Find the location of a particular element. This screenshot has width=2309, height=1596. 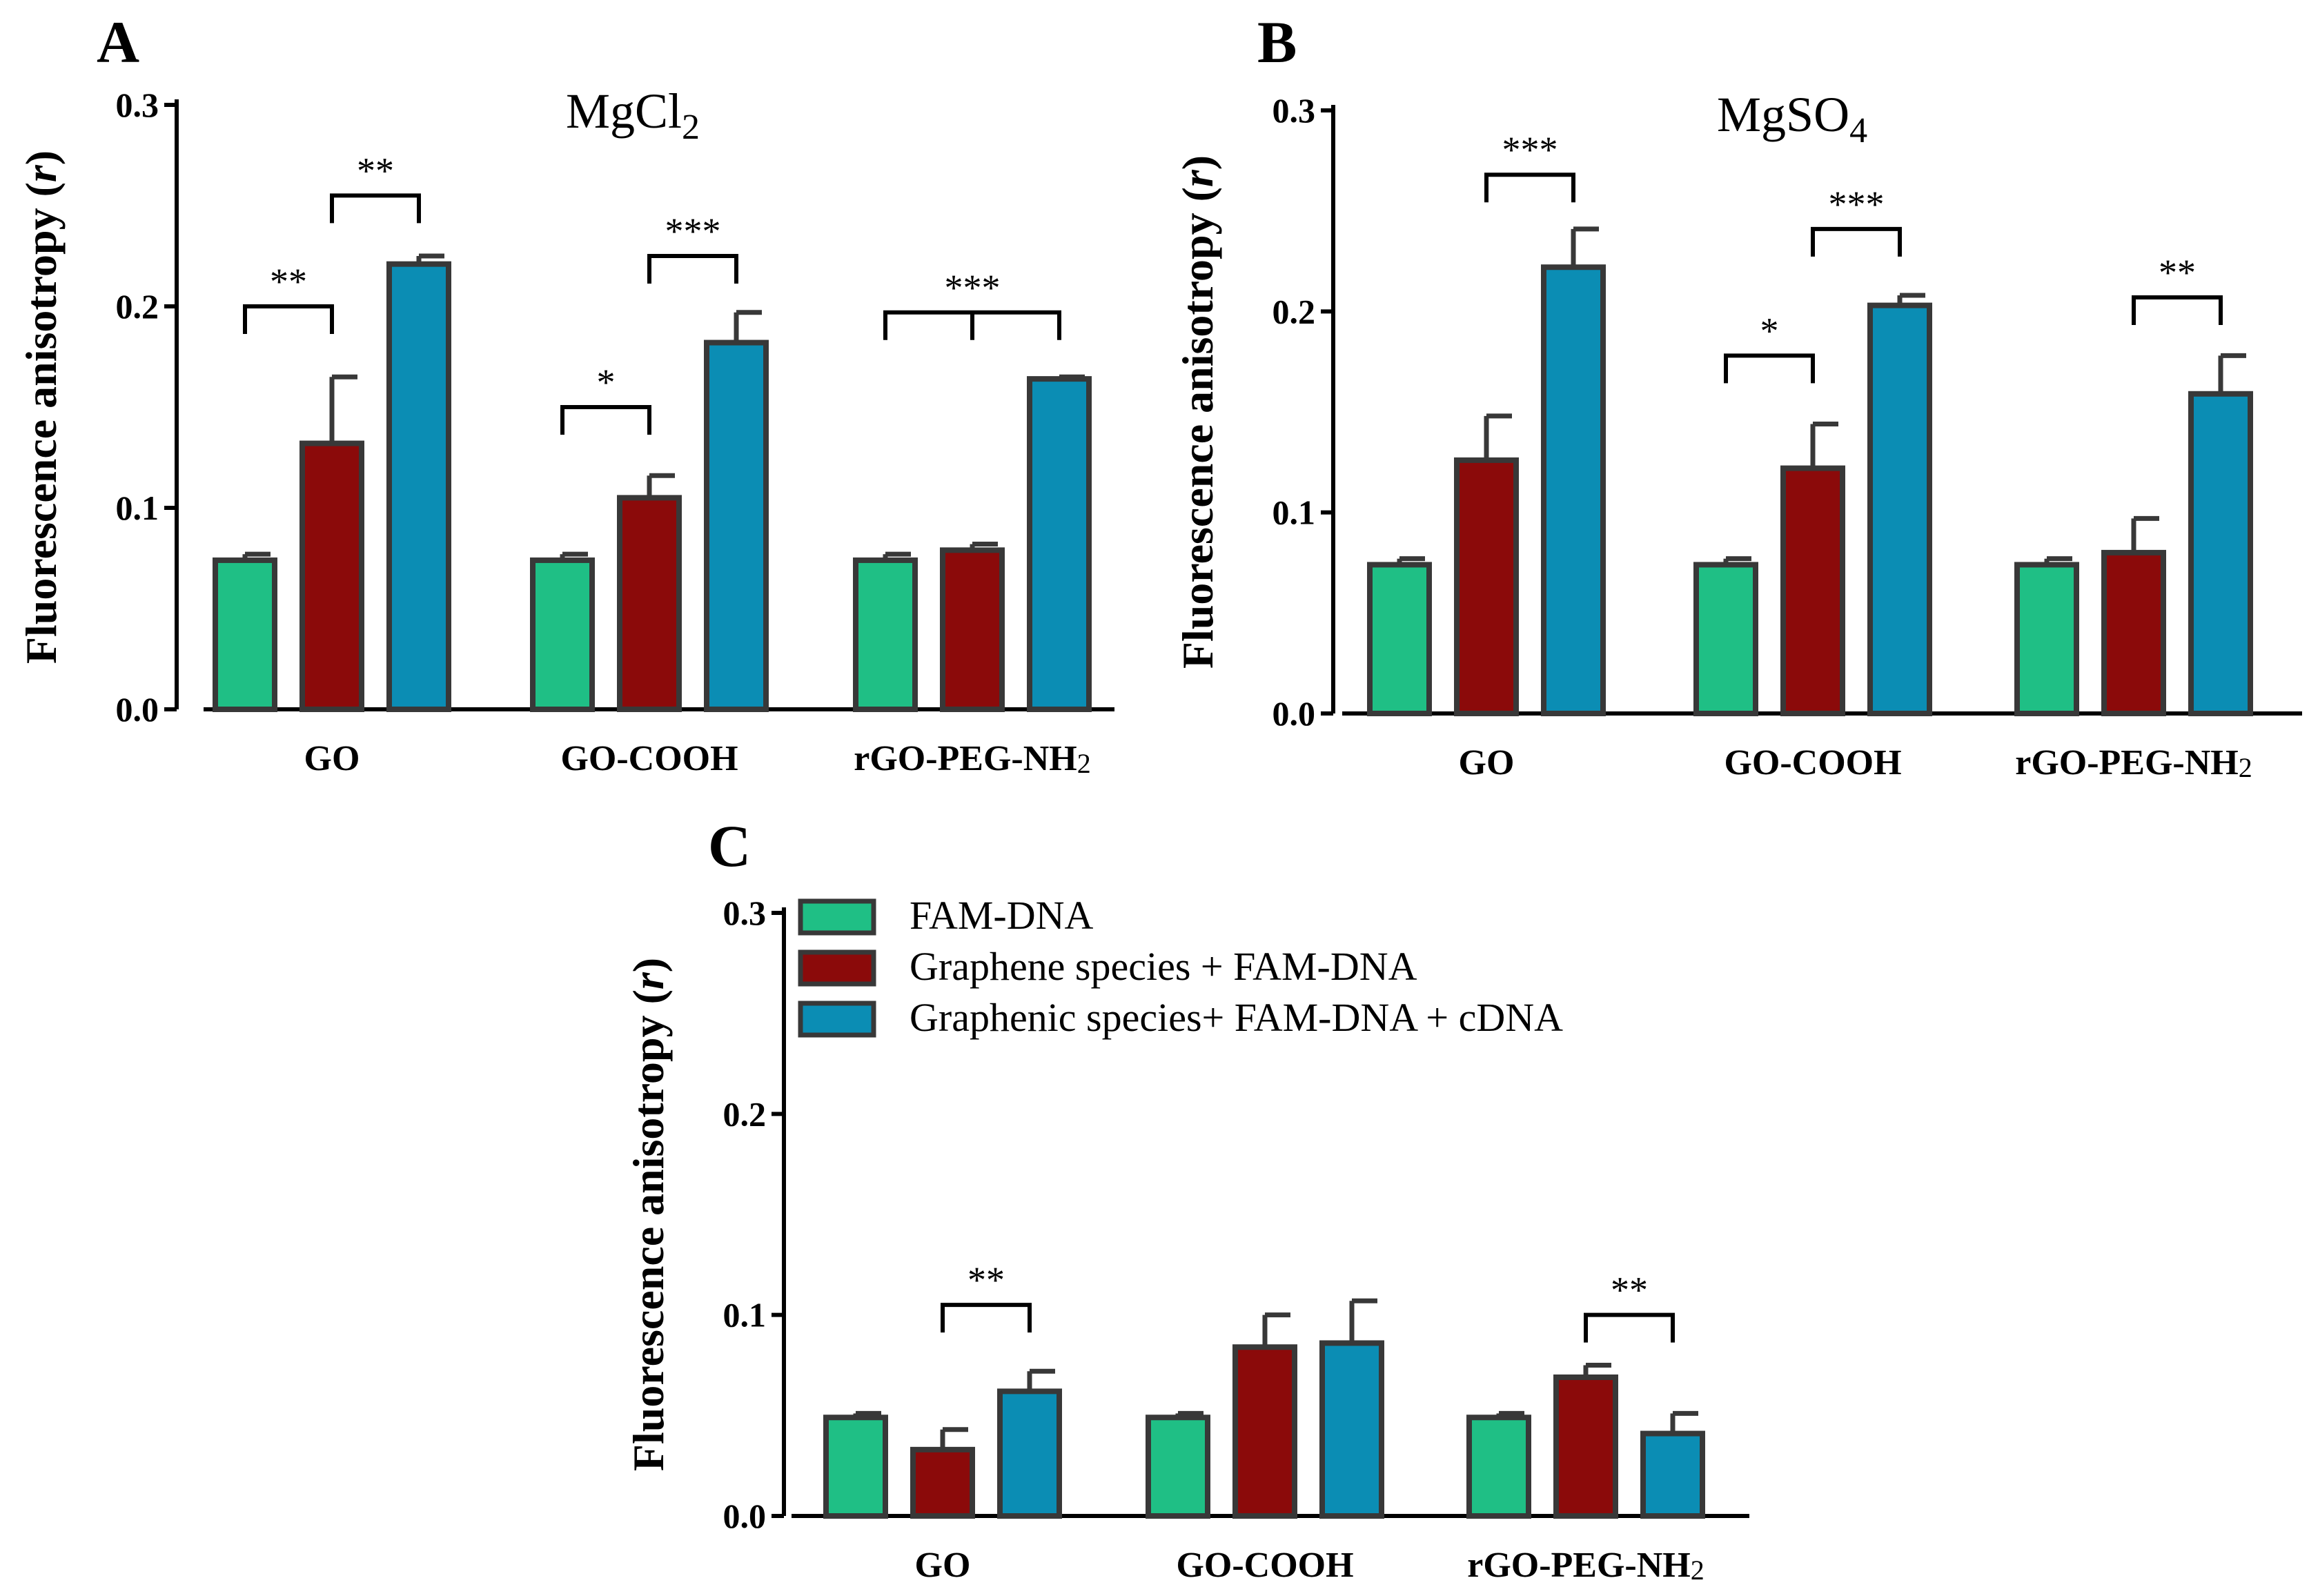

legend-entry-label: FAM-DNA is located at coordinates (1001, 915).